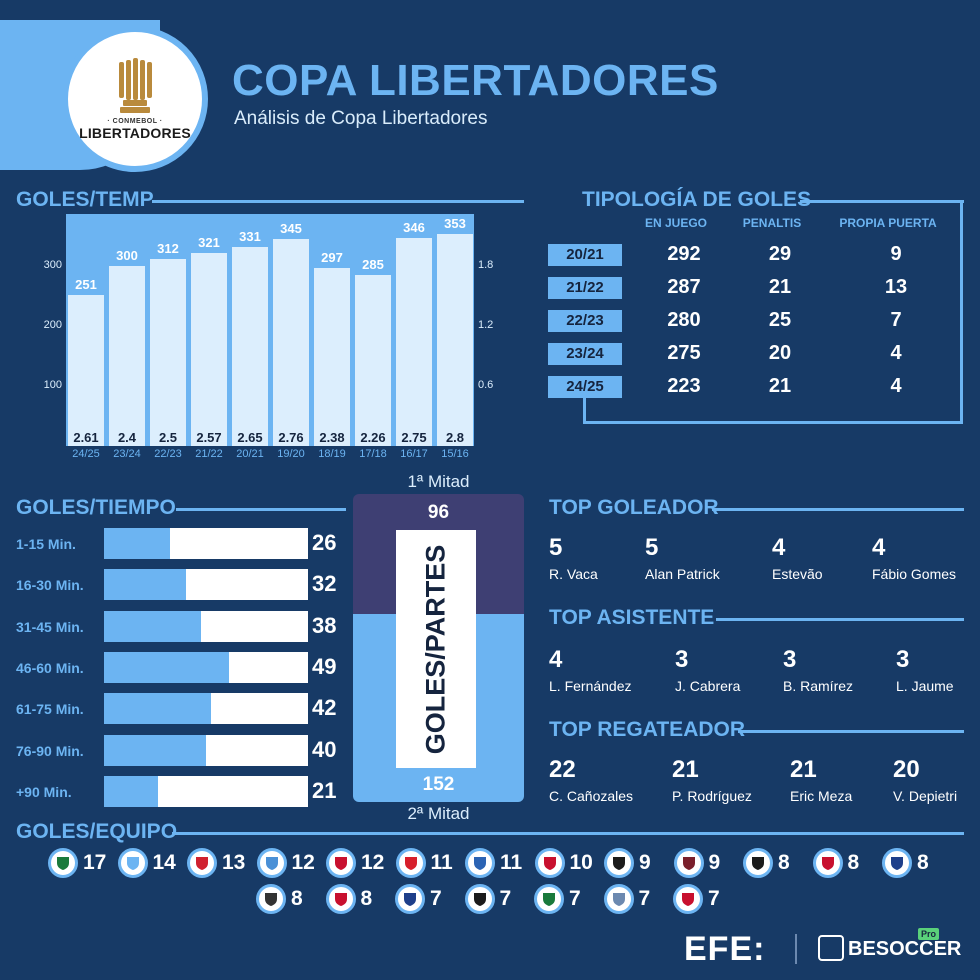 This screenshot has height=980, width=980. What do you see at coordinates (77, 863) in the screenshot?
I see `team-item: 17` at bounding box center [77, 863].